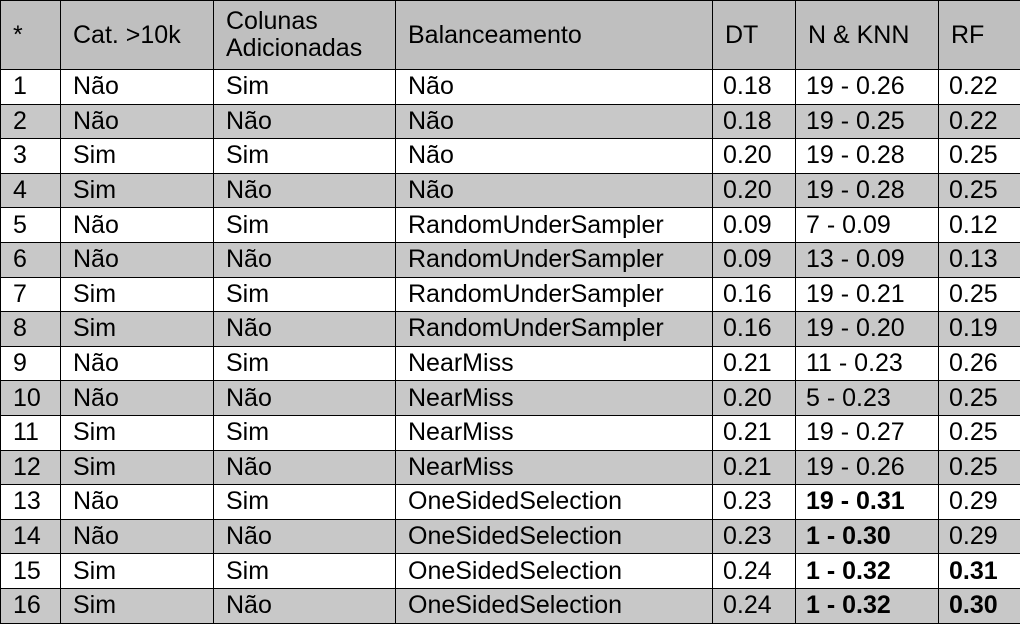 This screenshot has width=1020, height=624. I want to click on row-index-cell: 3, so click(31, 156).